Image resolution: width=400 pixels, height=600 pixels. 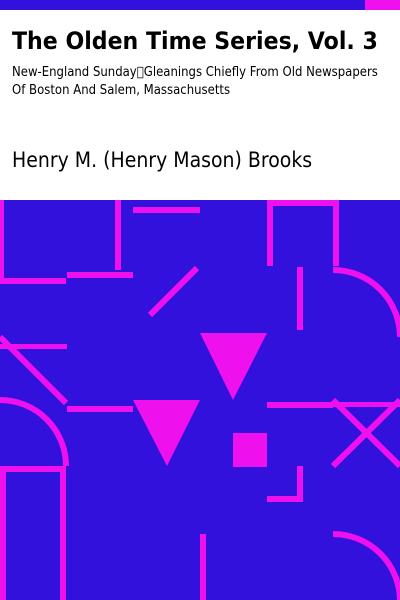 I want to click on top-color-bar, so click(x=200, y=5).